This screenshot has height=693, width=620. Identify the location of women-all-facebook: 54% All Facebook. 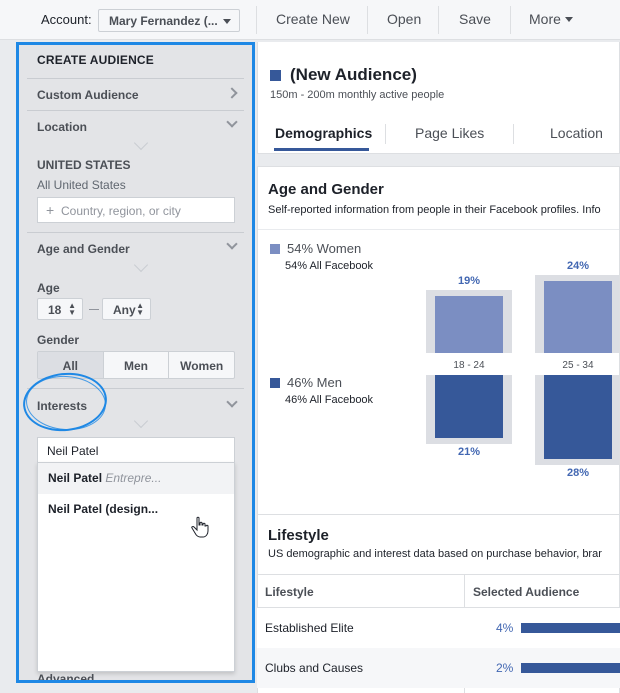
(329, 266).